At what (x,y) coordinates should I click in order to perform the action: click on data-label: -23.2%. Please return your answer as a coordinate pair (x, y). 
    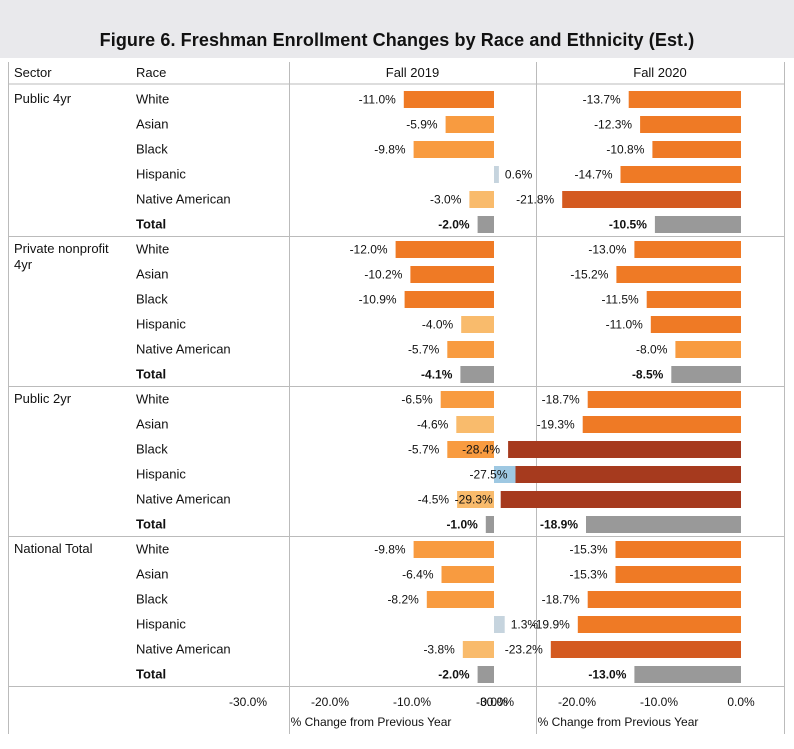
    Looking at the image, I should click on (524, 650).